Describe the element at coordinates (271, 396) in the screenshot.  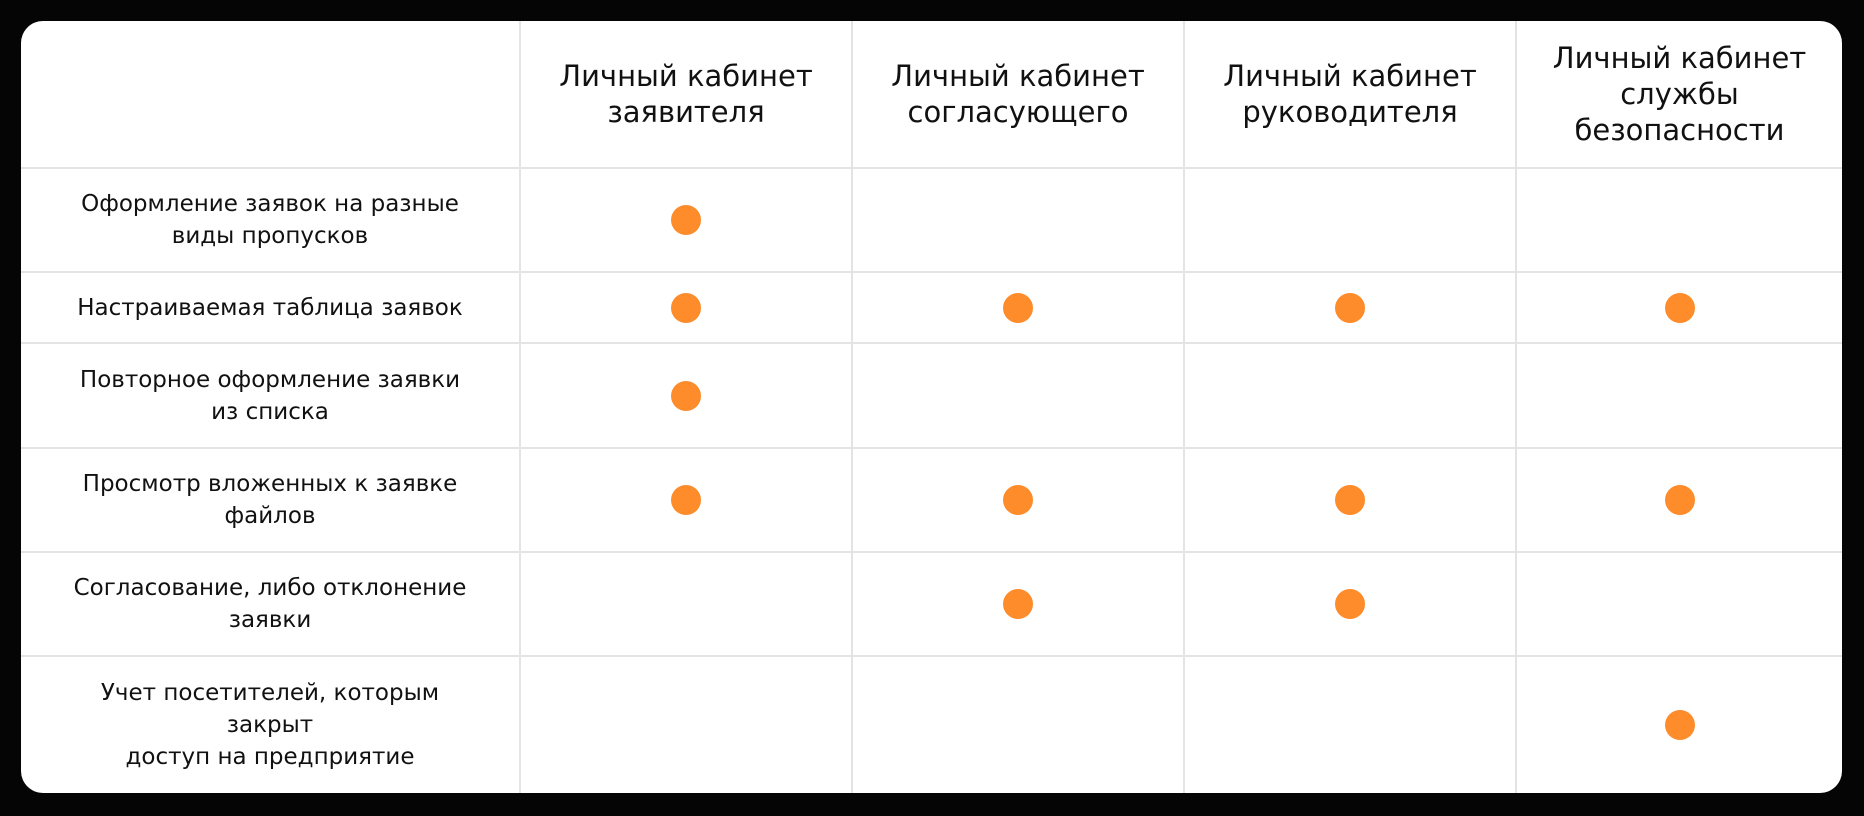
I see `row-feature-label: Повторное оформление заявки из списка` at that location.